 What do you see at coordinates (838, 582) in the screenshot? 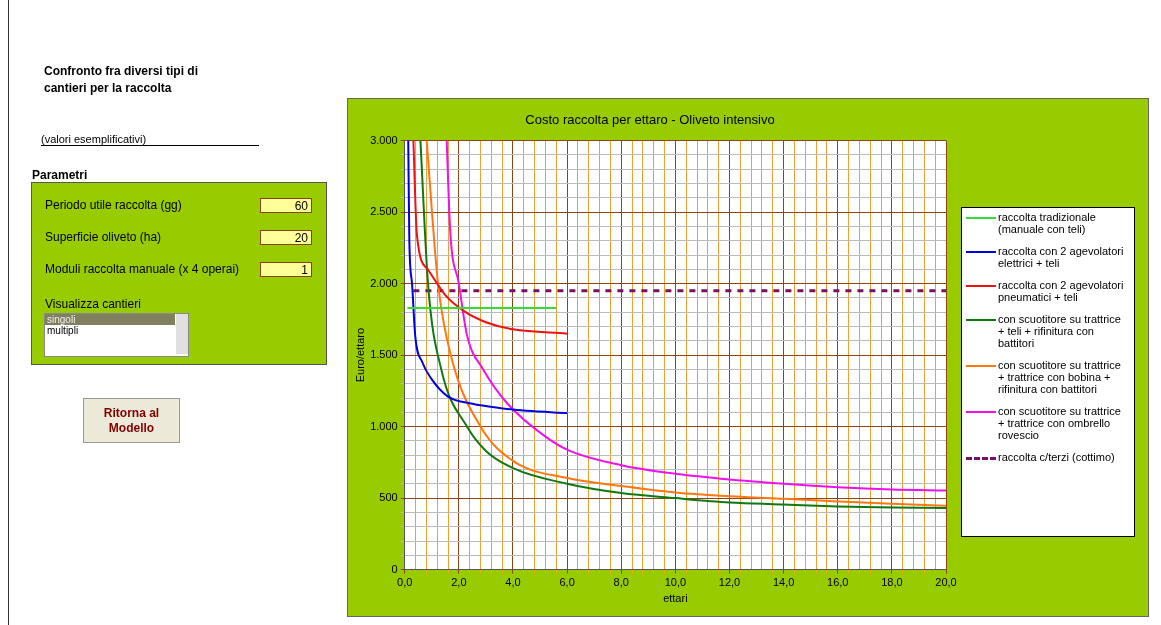
I see `x-tick-label: 16,0` at bounding box center [838, 582].